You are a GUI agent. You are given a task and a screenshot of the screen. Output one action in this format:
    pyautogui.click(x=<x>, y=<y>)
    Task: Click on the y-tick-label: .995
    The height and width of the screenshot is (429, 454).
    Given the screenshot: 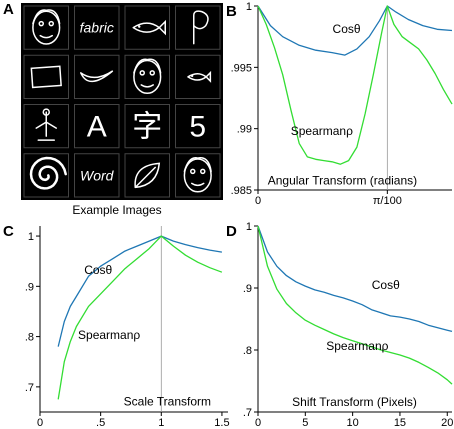 What is the action you would take?
    pyautogui.click(x=241, y=68)
    